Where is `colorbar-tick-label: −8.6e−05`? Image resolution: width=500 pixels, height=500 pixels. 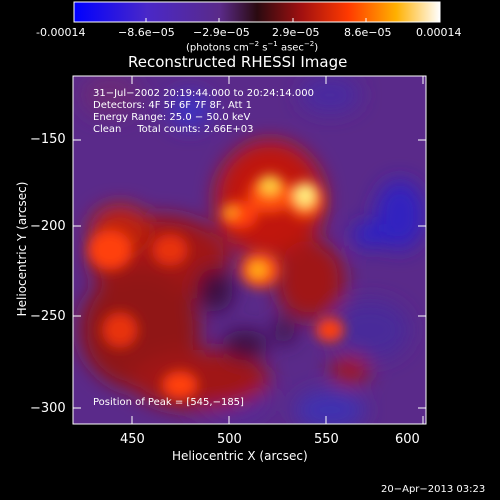 colorbar-tick-label: −8.6e−05 is located at coordinates (146, 32).